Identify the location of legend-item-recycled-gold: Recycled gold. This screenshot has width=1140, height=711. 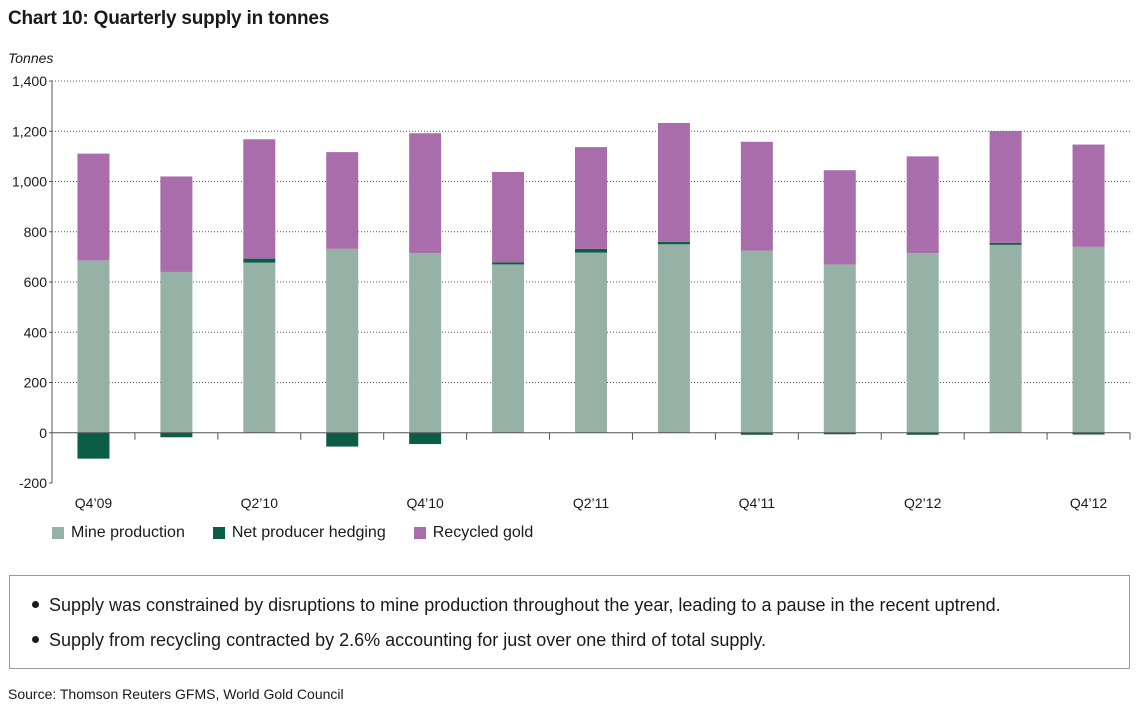
(473, 533).